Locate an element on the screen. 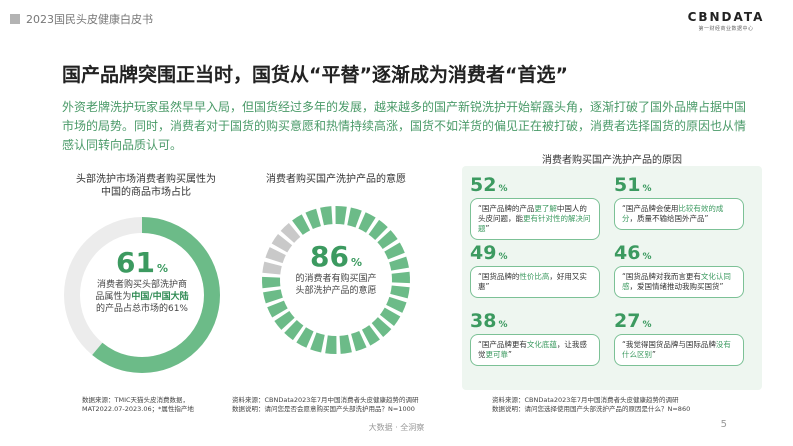 The height and width of the screenshot is (446, 793). reason-value: 38% is located at coordinates (535, 321).